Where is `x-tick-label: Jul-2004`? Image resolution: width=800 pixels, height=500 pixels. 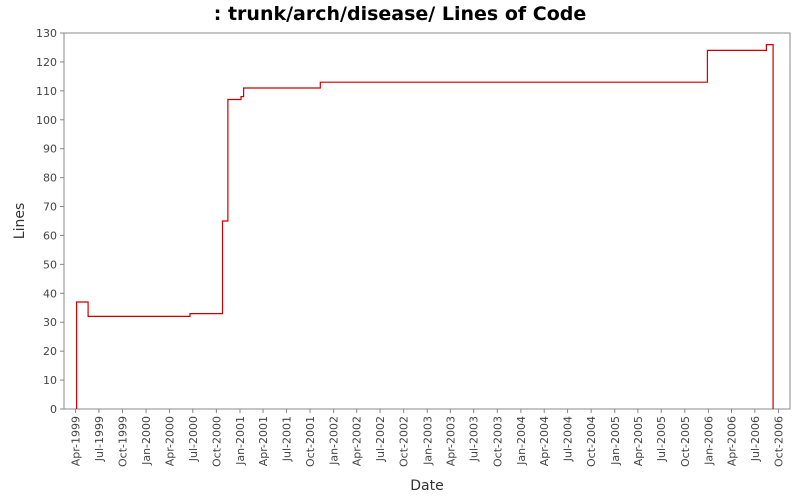
x-tick-label: Jul-2004 is located at coordinates (568, 439).